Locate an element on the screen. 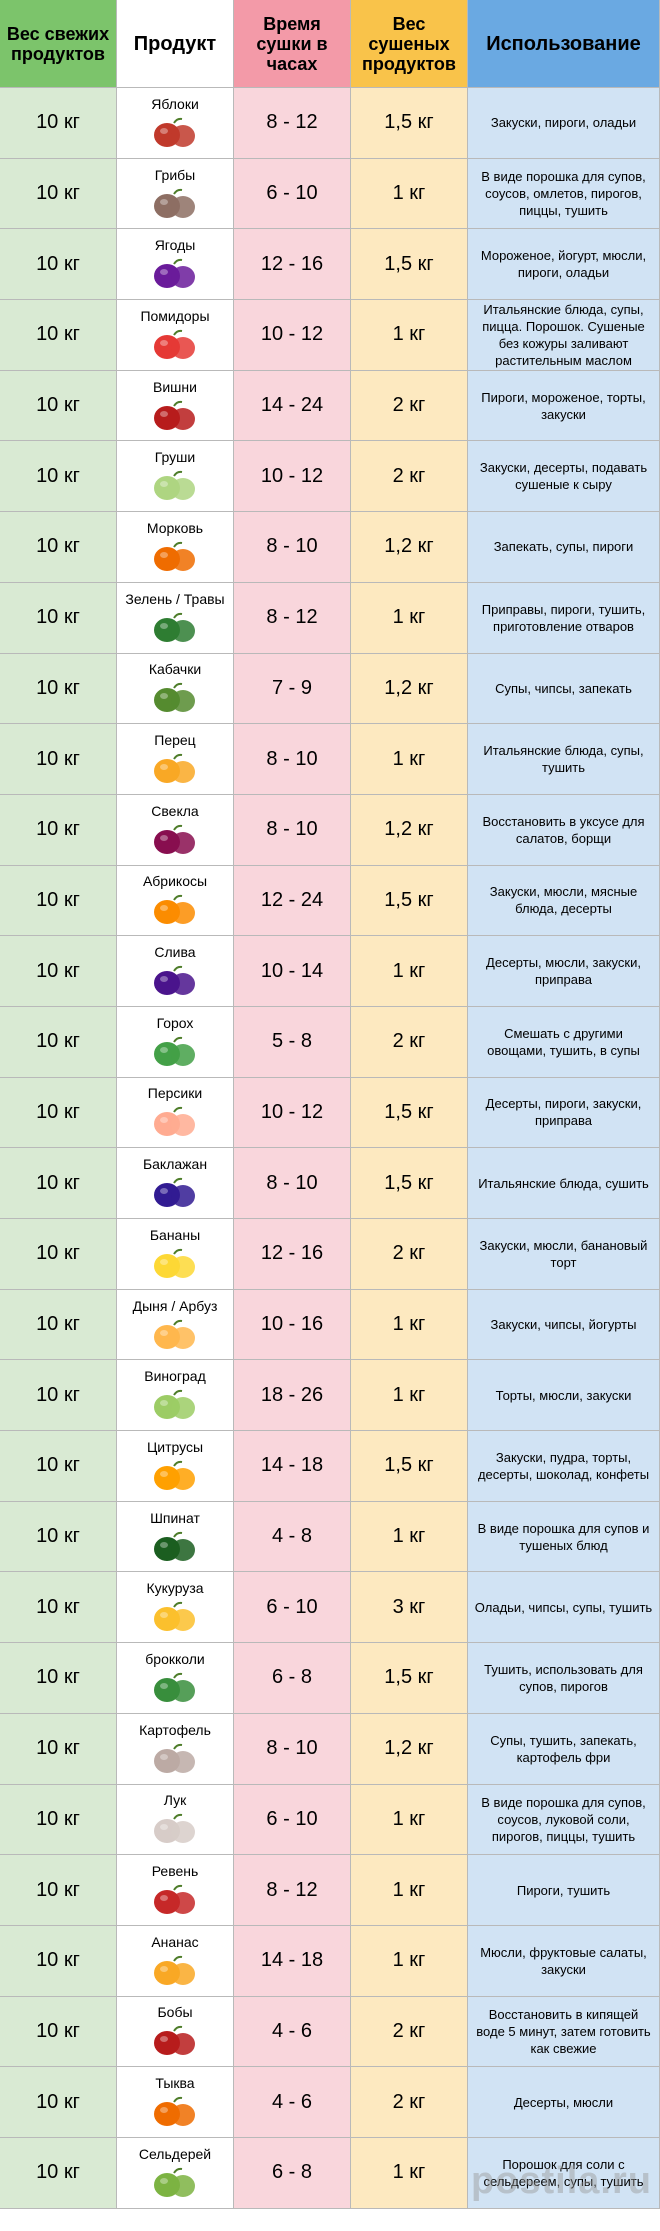 Image resolution: width=660 pixels, height=2231 pixels. usage-cell: Оладьи, чипсы, супы, тушить is located at coordinates (564, 1608).